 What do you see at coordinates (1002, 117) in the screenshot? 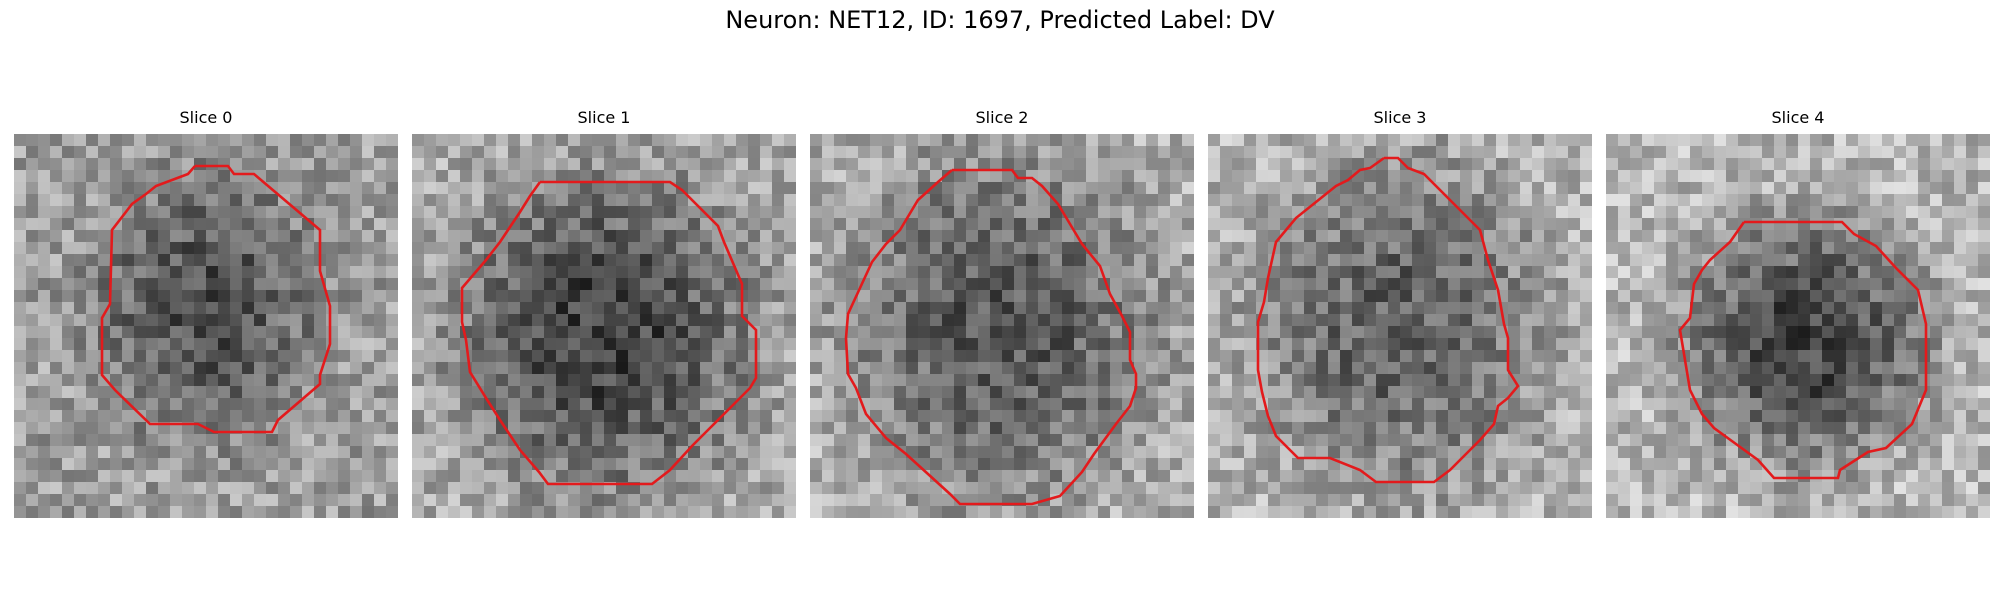
I see `slice-title-2: Slice 2` at bounding box center [1002, 117].